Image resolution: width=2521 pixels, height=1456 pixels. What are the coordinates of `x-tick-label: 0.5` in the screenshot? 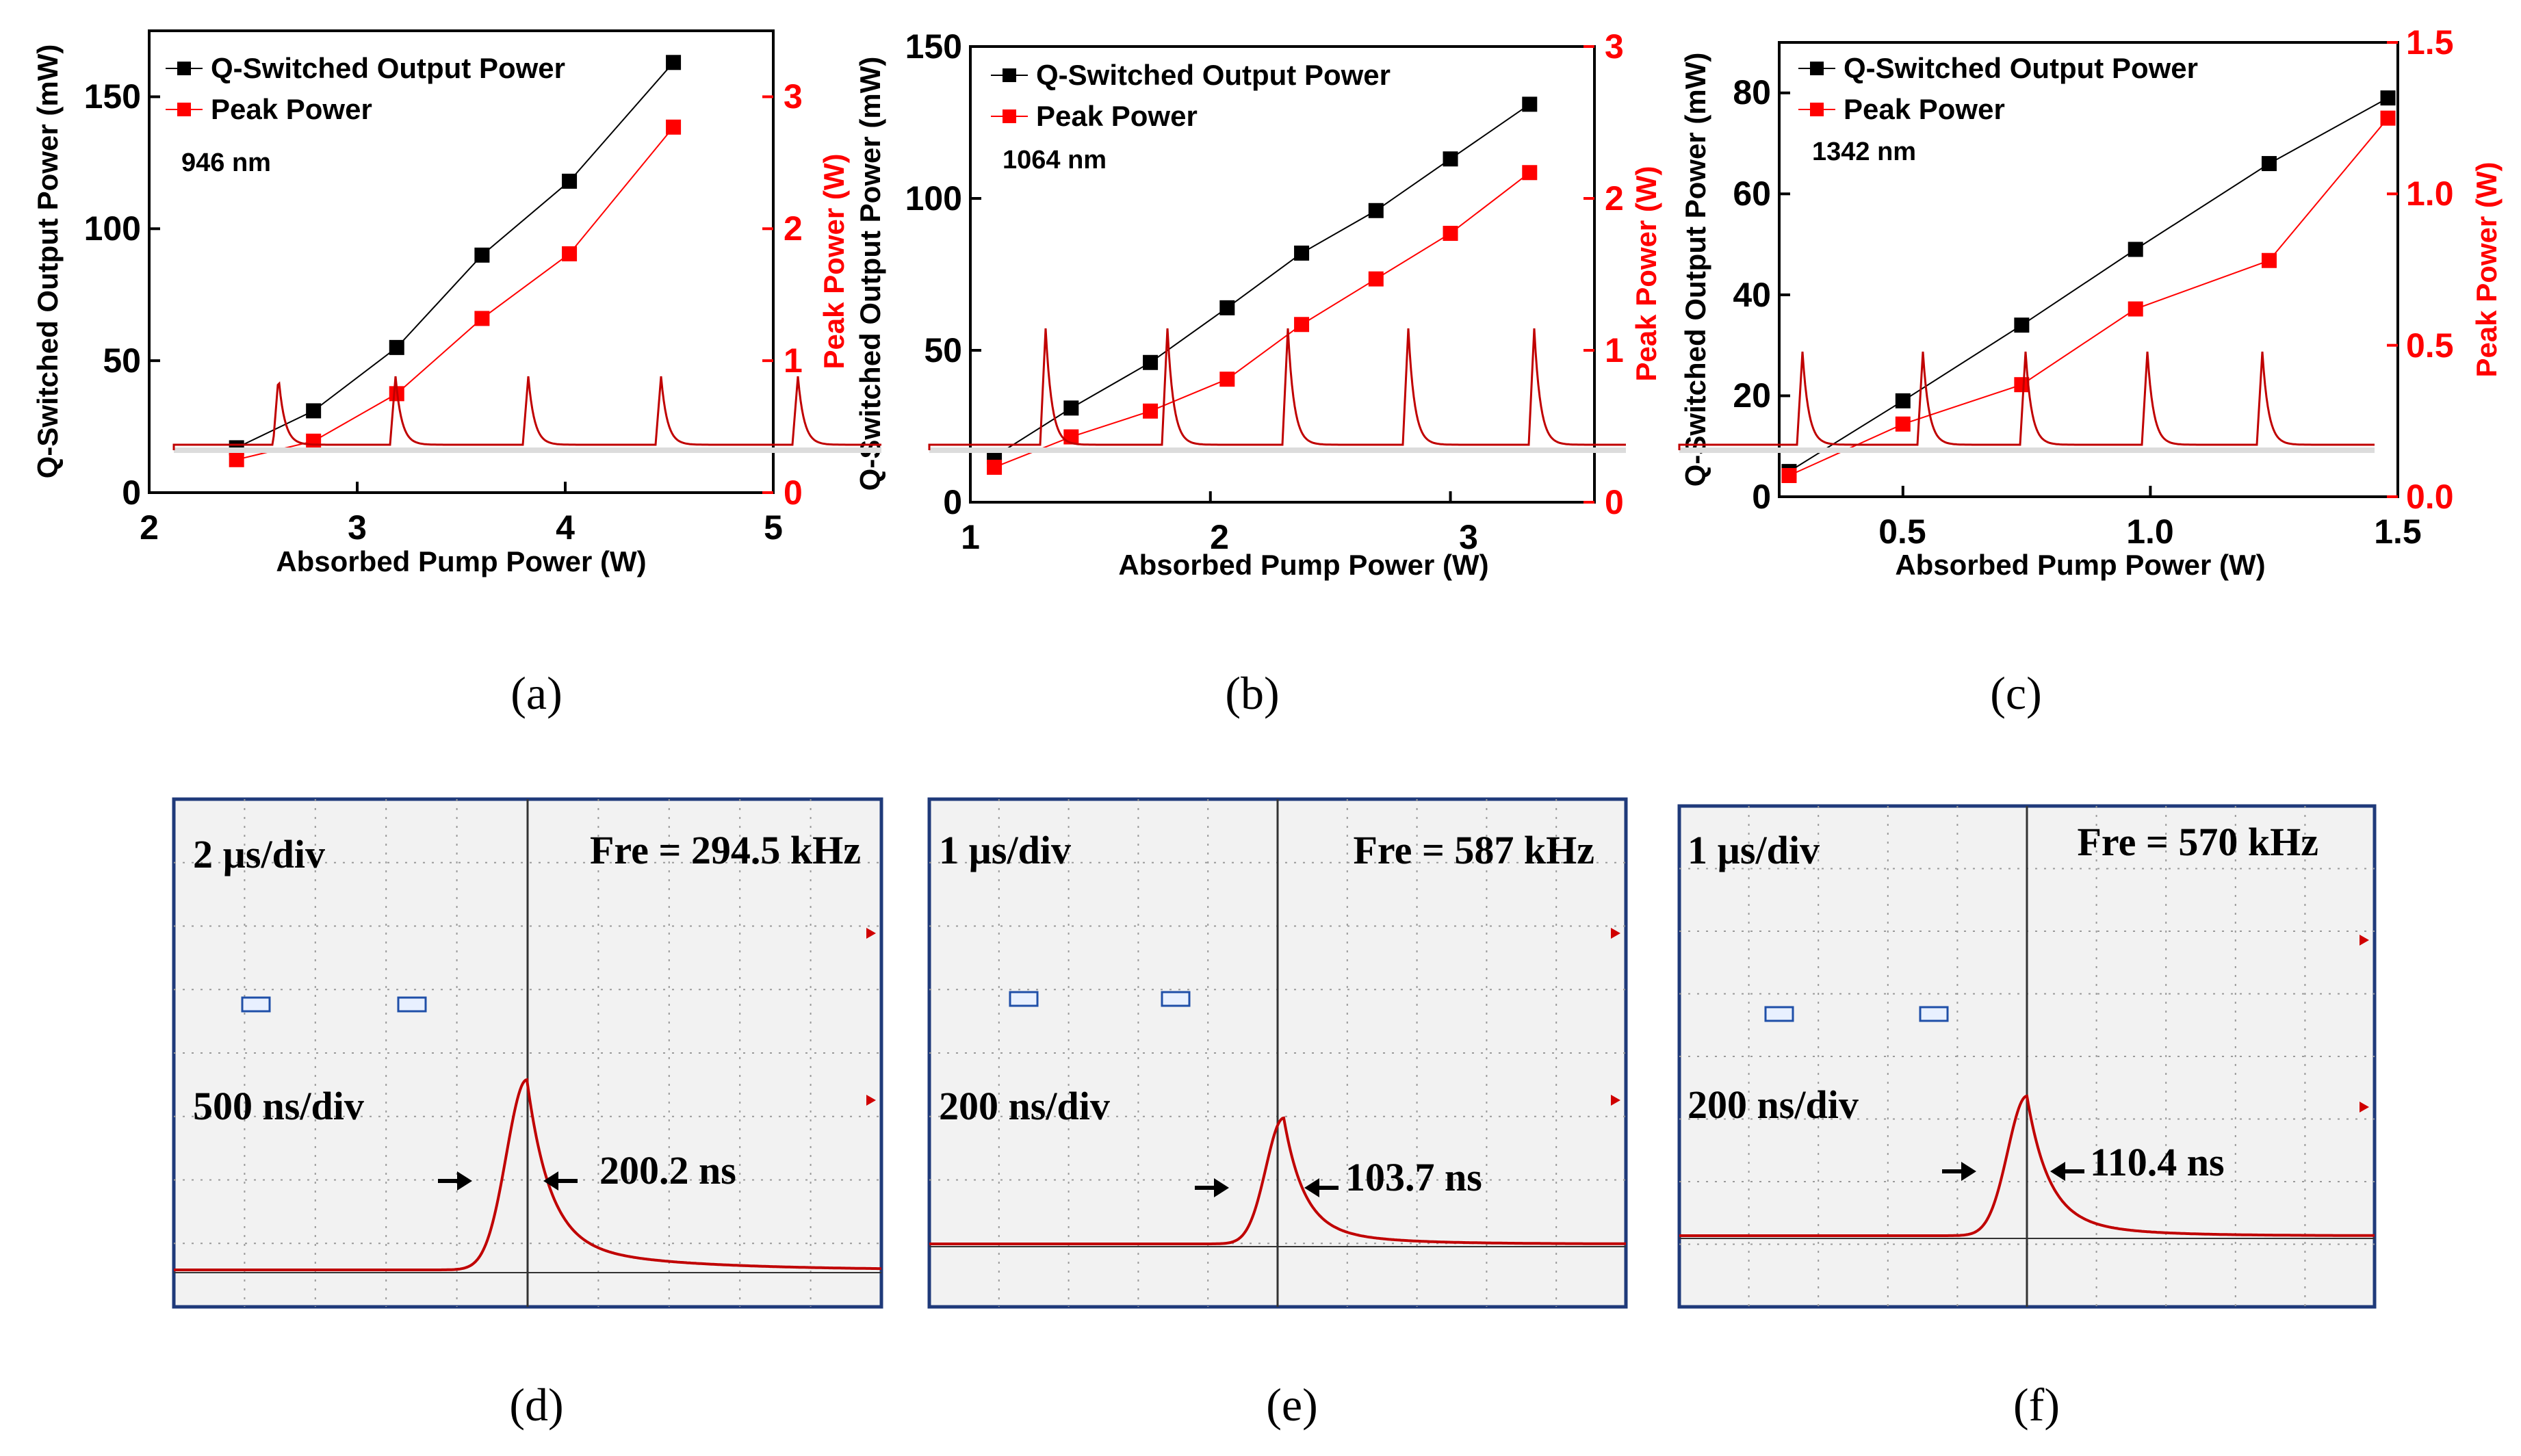 It's located at (1902, 531).